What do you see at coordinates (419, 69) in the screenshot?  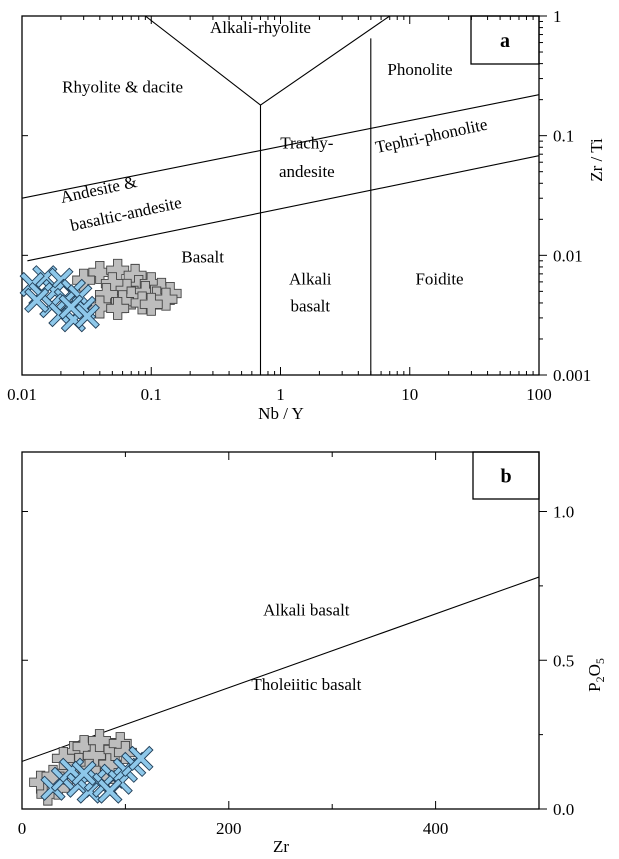 I see `field-label: Phonolite` at bounding box center [419, 69].